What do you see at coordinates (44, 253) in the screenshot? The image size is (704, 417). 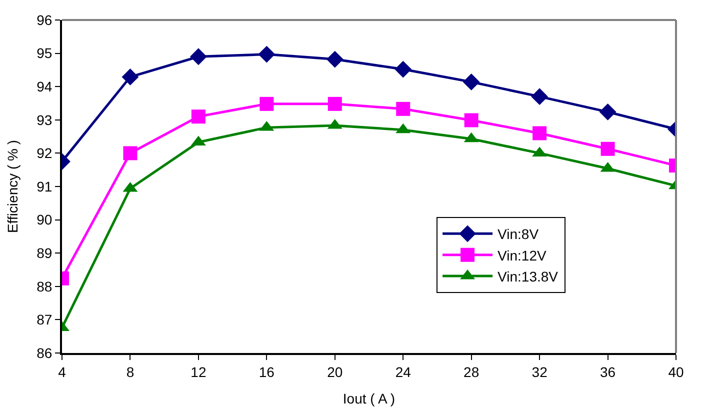 I see `y-tick-label: 89` at bounding box center [44, 253].